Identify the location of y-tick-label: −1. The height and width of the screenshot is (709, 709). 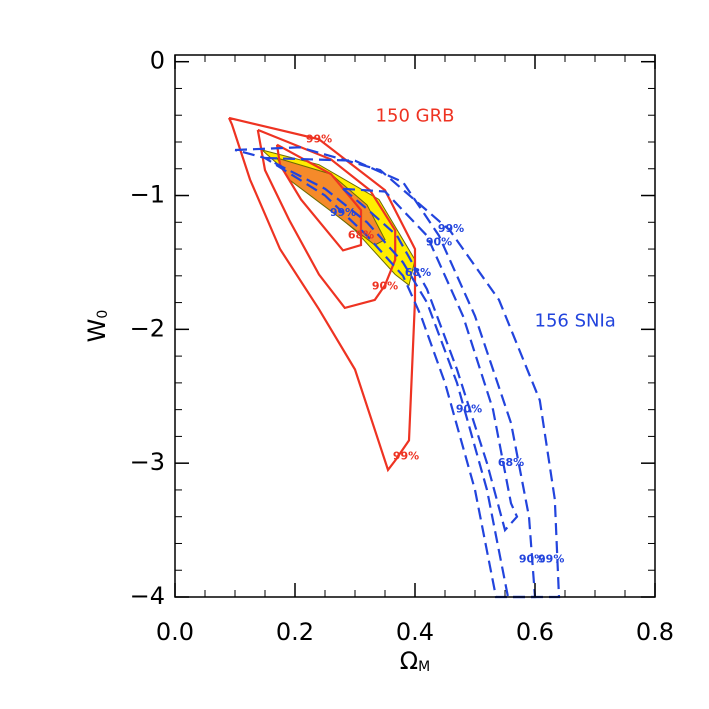
(147, 195).